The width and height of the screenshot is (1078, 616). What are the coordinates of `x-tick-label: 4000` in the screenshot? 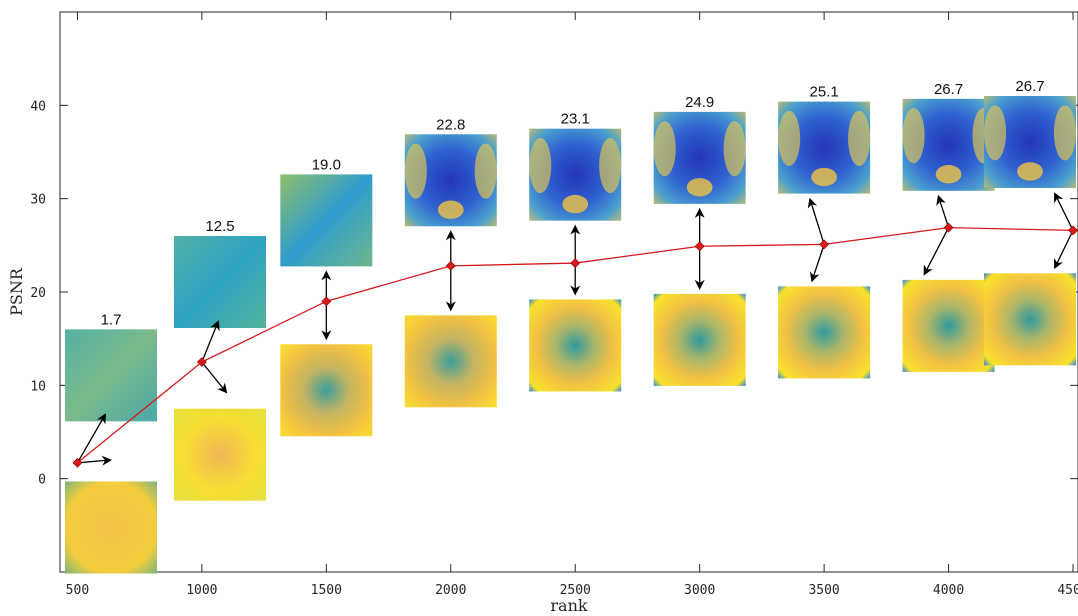 It's located at (948, 590).